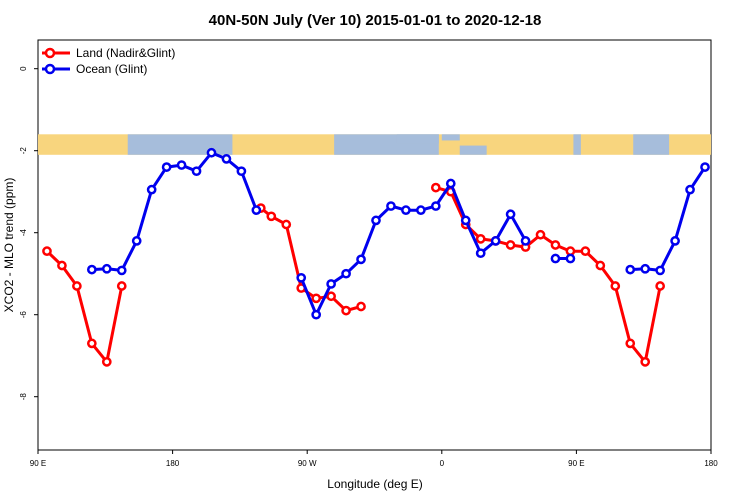 Image resolution: width=750 pixels, height=500 pixels. I want to click on y-tick-label: -4, so click(23, 233).